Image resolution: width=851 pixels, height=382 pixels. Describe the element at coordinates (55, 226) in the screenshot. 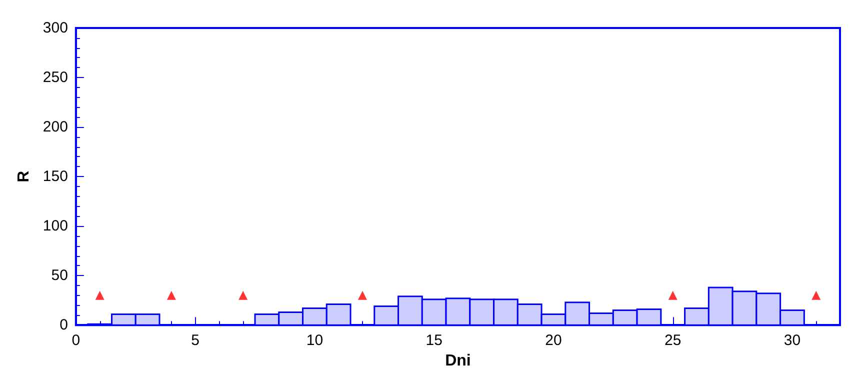

I see `y-tick-label: 100` at that location.